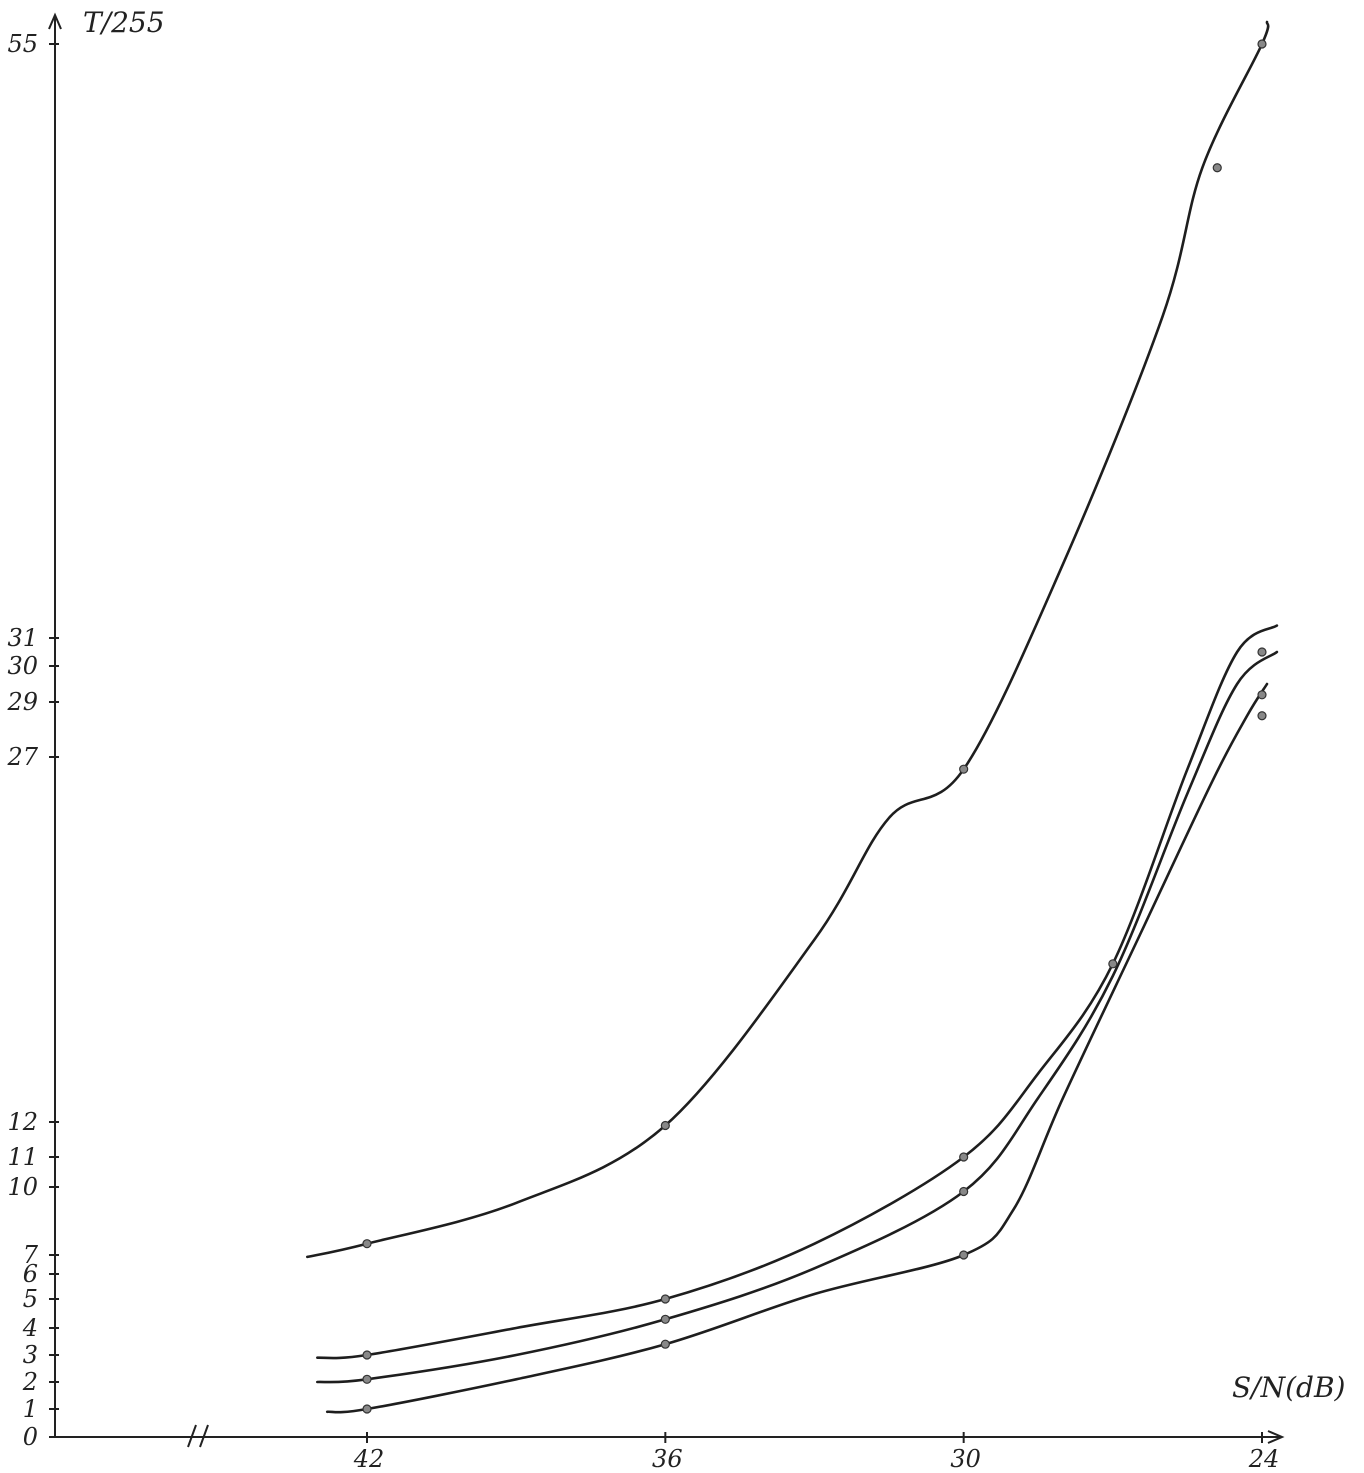 The image size is (1364, 1473). Describe the element at coordinates (30, 1274) in the screenshot. I see `y-tick-label: 6` at that location.